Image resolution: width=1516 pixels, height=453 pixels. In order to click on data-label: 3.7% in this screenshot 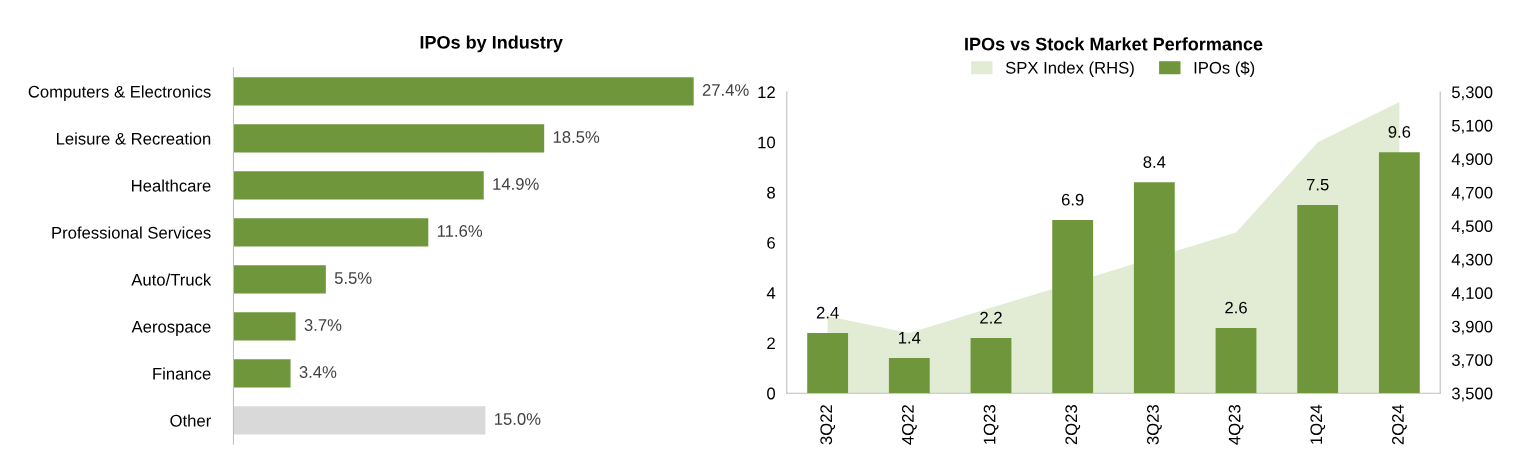, I will do `click(323, 325)`.